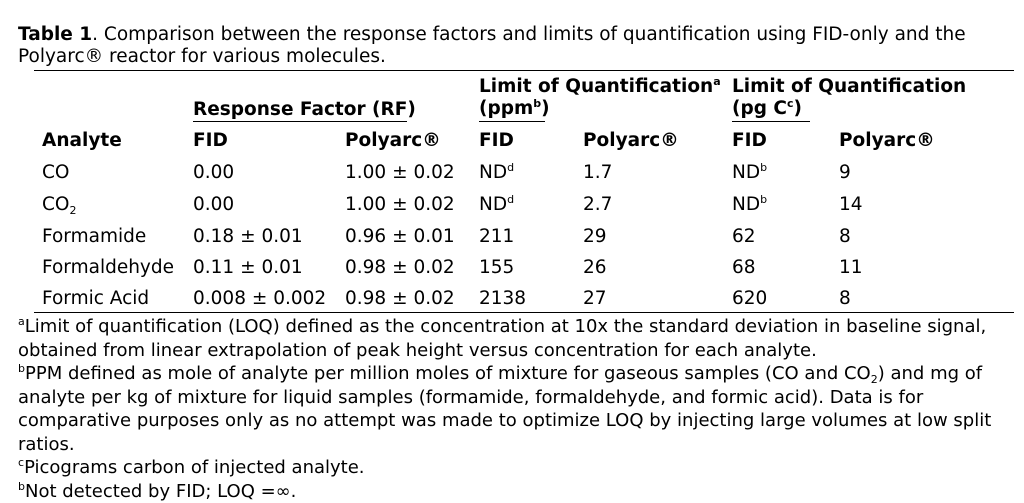  I want to click on footnote-d: bNot detected by FID; LOQ =∞., so click(518, 491).